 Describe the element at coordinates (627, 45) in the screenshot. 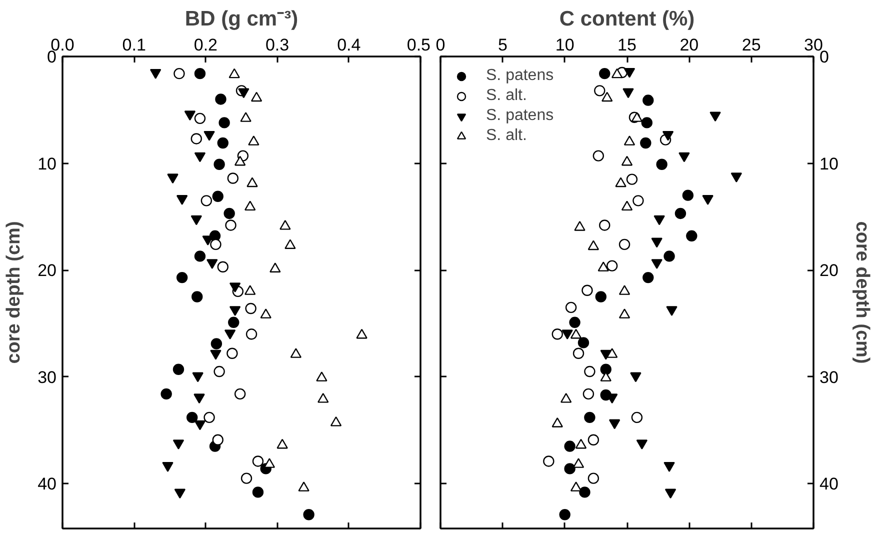

I see `x-tick-label: 15` at that location.